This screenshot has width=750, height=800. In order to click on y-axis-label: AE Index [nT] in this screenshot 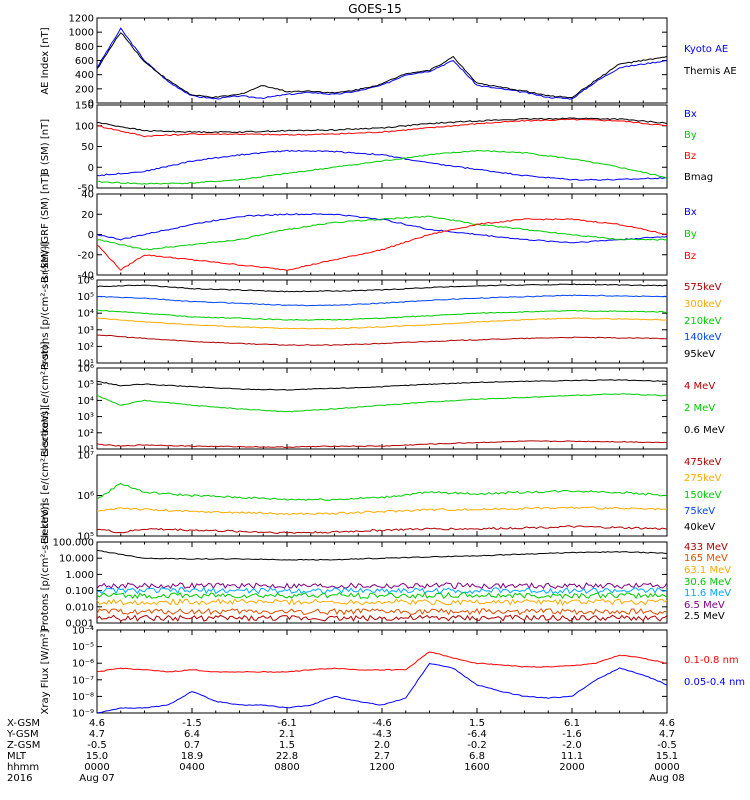, I will do `click(45, 60)`.